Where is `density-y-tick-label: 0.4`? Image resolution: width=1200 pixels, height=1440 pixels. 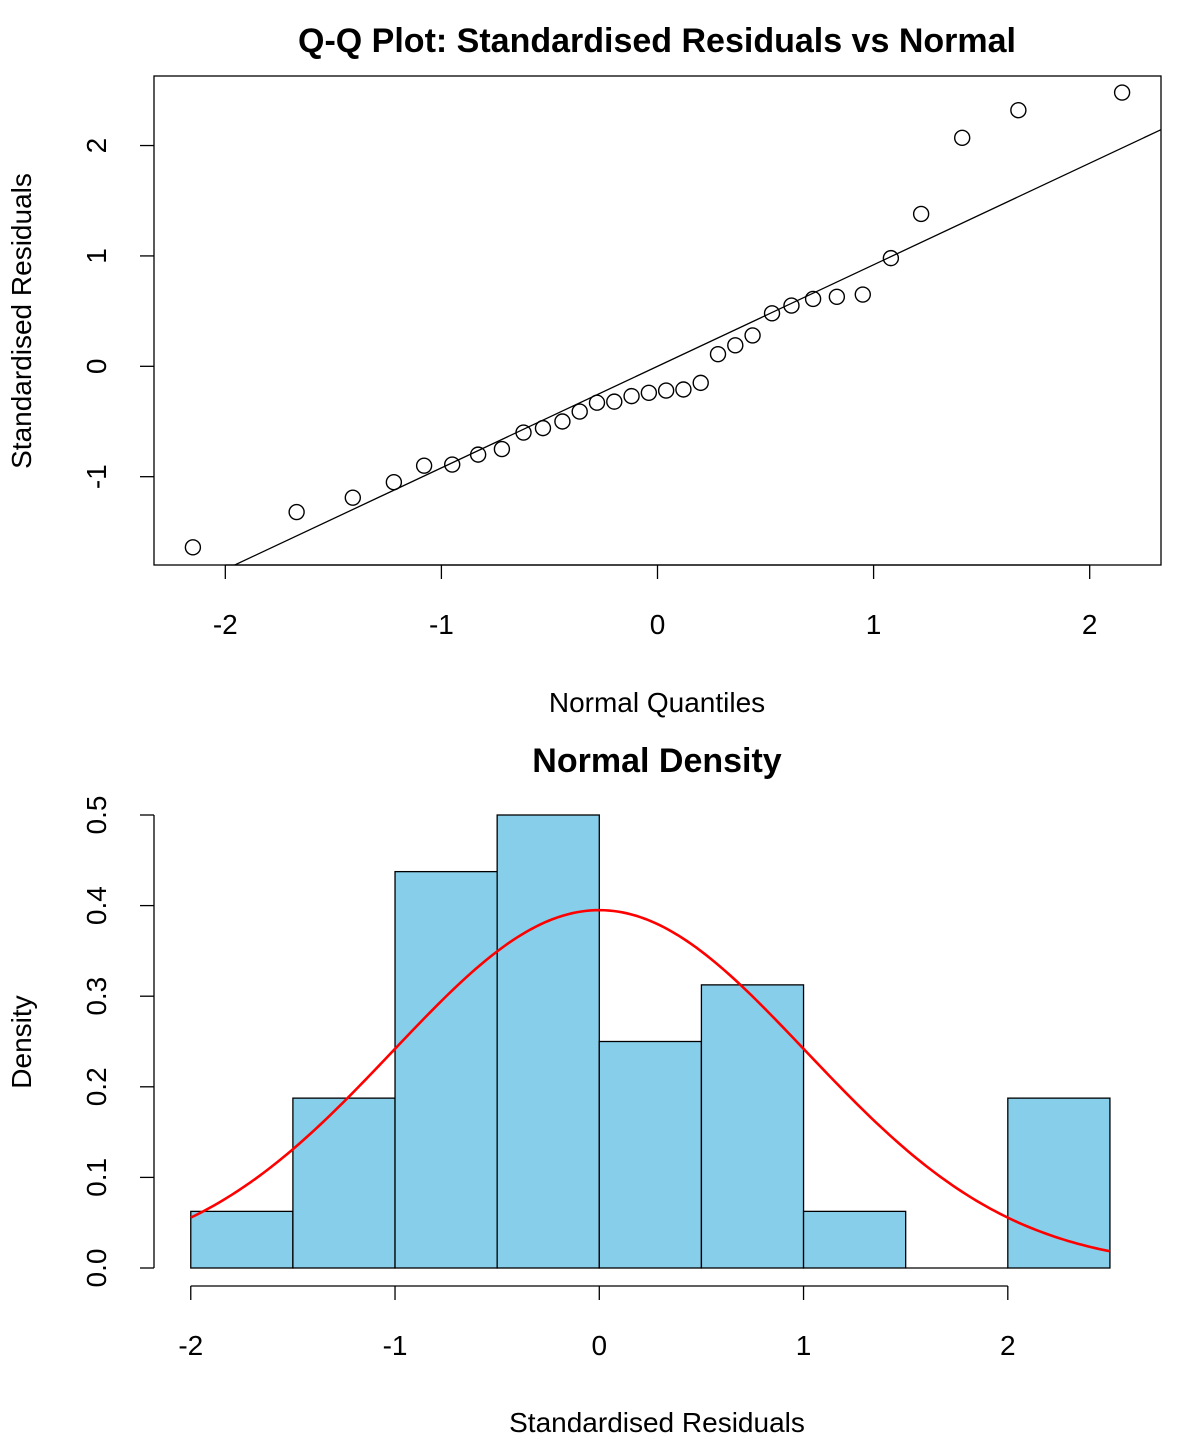
density-y-tick-label: 0.4 is located at coordinates (96, 905).